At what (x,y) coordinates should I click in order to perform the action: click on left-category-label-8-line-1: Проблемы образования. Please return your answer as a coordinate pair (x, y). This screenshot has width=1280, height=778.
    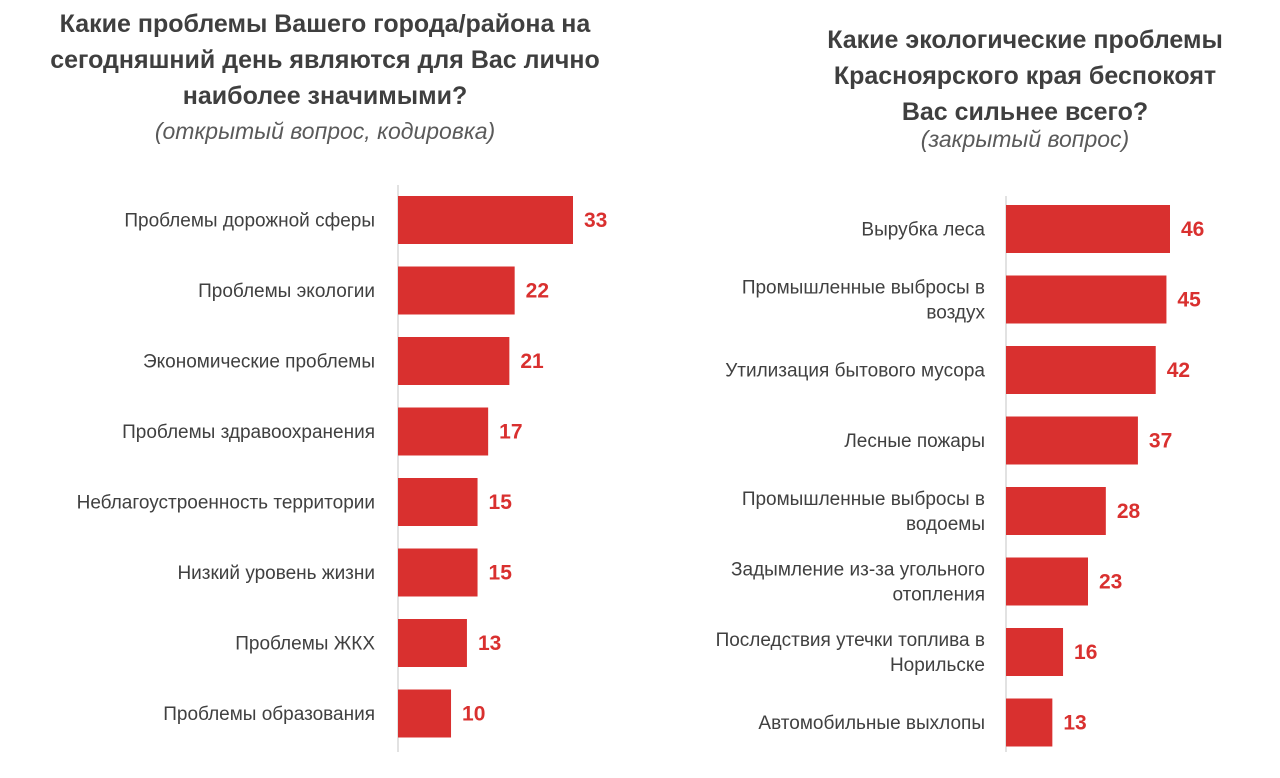
    Looking at the image, I should click on (269, 714).